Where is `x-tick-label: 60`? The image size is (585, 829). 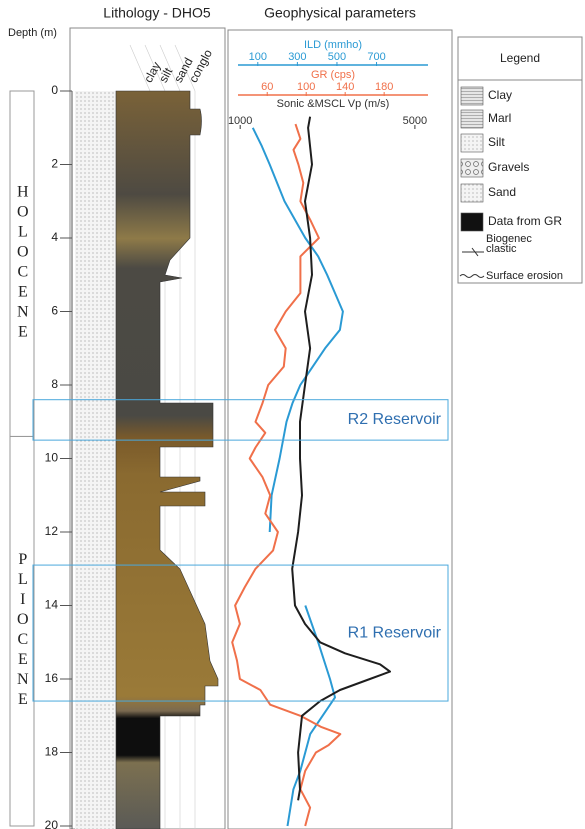 x-tick-label: 60 is located at coordinates (267, 87).